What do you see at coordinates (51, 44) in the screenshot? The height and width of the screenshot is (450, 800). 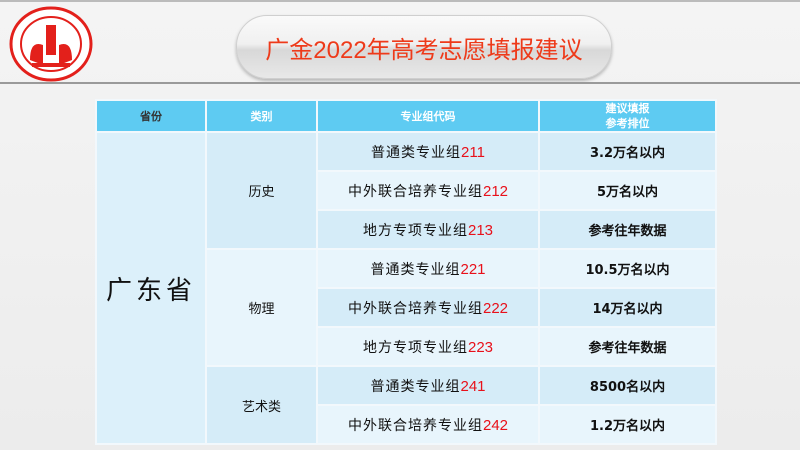 I see `university-logo` at bounding box center [51, 44].